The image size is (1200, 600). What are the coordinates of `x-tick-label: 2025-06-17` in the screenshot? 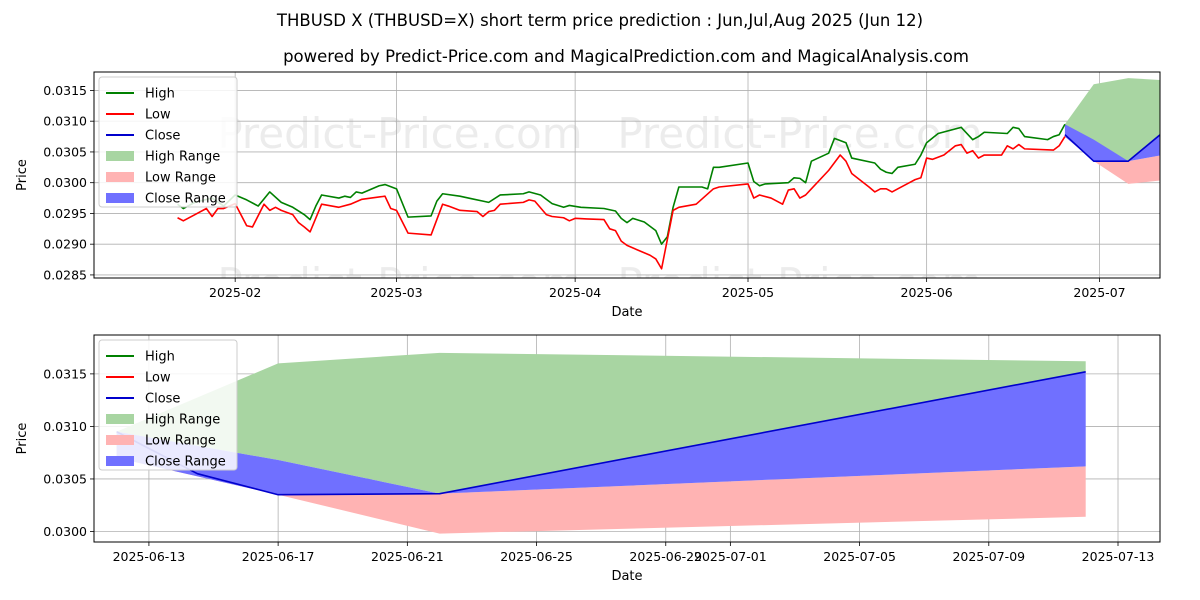 It's located at (278, 556).